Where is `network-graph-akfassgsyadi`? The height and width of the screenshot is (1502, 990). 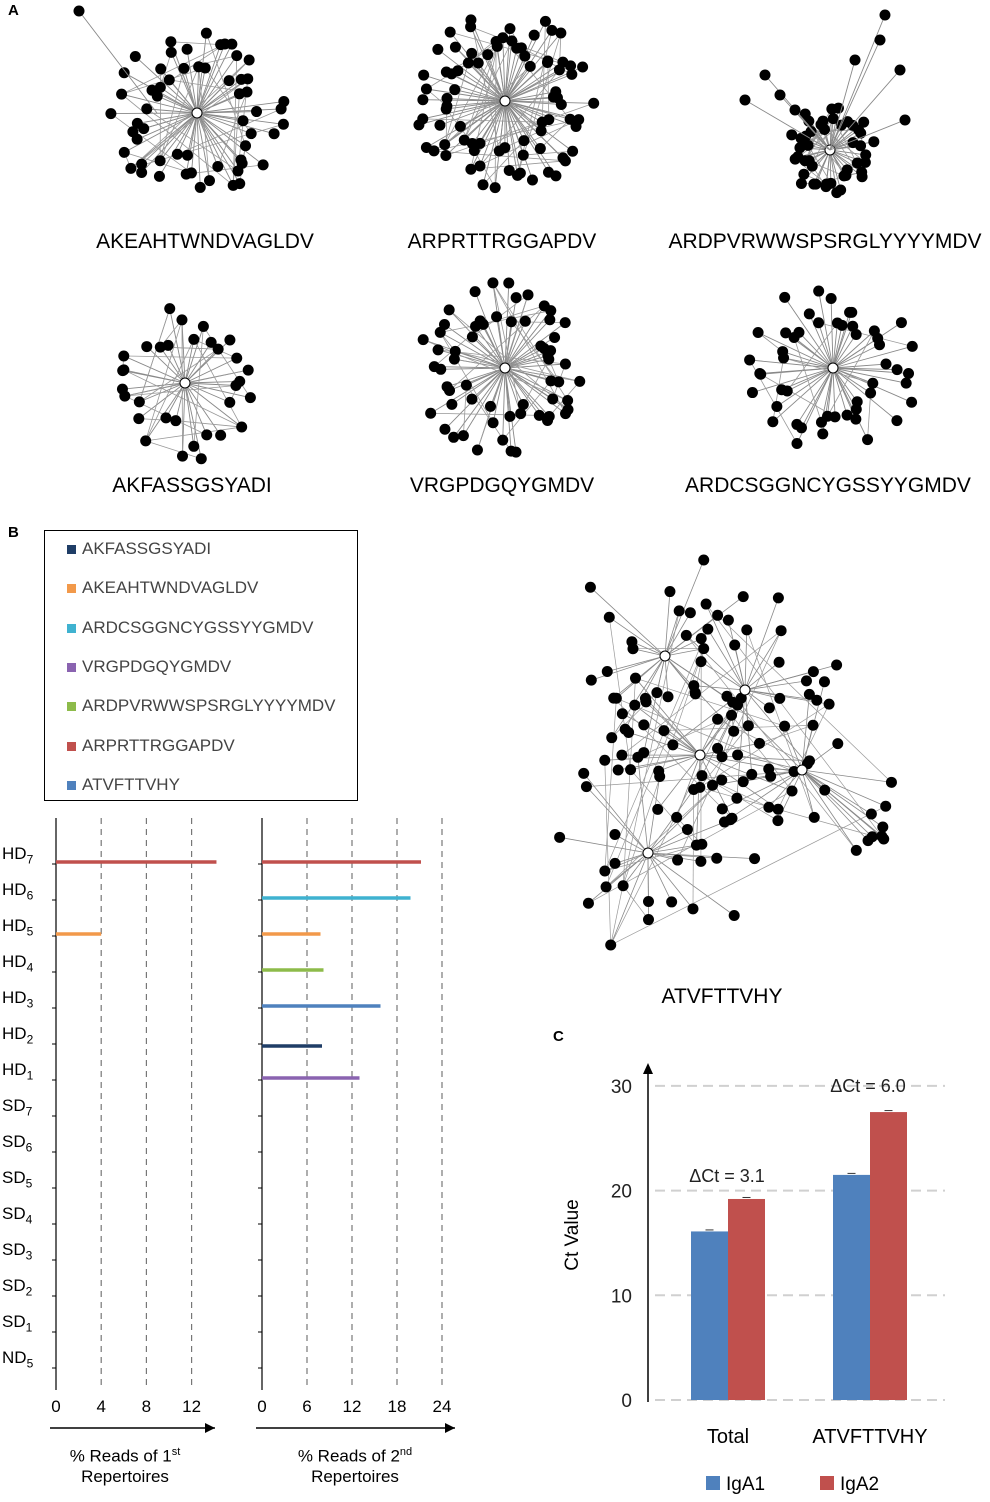
network-graph-akfassgsyadi is located at coordinates (186, 384).